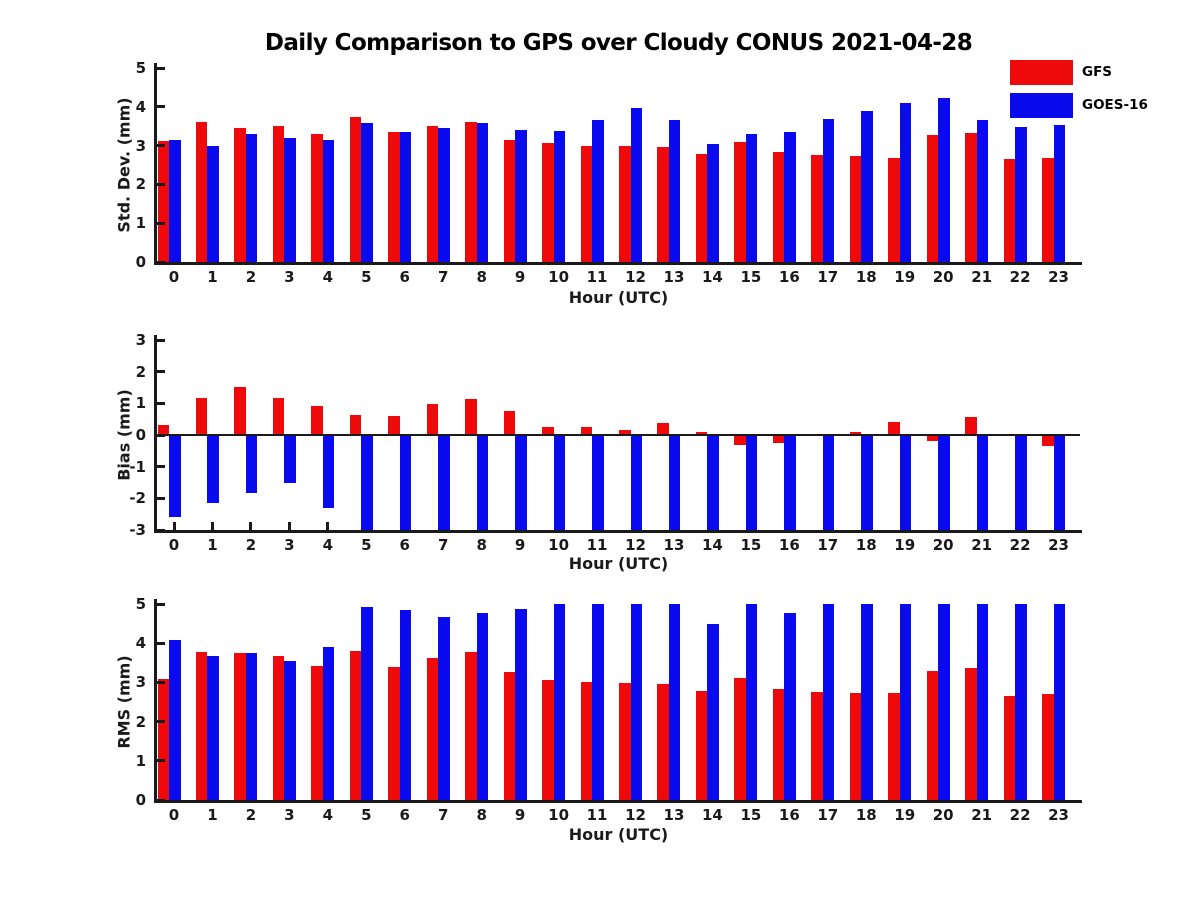 Image resolution: width=1200 pixels, height=900 pixels. What do you see at coordinates (366, 277) in the screenshot?
I see `x-tick-label: 5` at bounding box center [366, 277].